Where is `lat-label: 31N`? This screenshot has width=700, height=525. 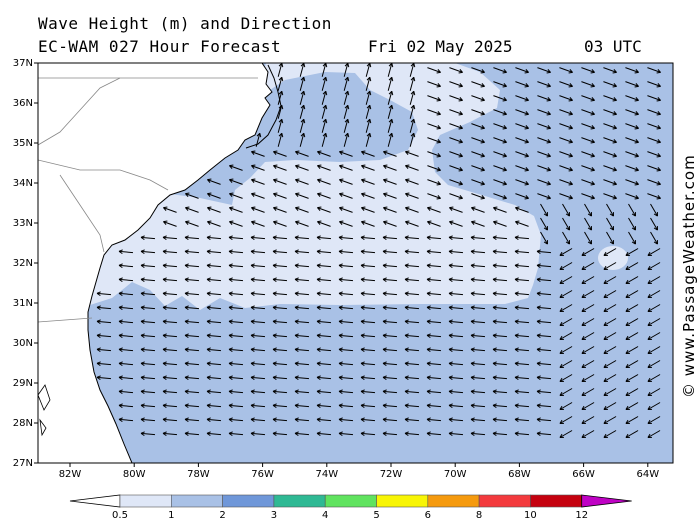 lat-label: 31N is located at coordinates (23, 303).